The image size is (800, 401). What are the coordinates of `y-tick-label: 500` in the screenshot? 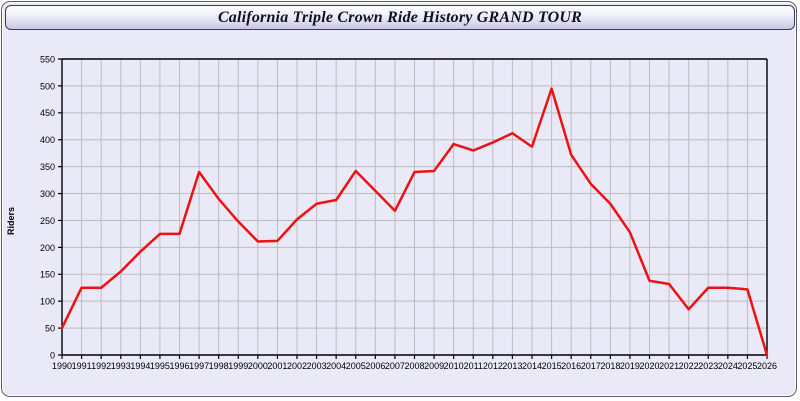 It's located at (47, 86).